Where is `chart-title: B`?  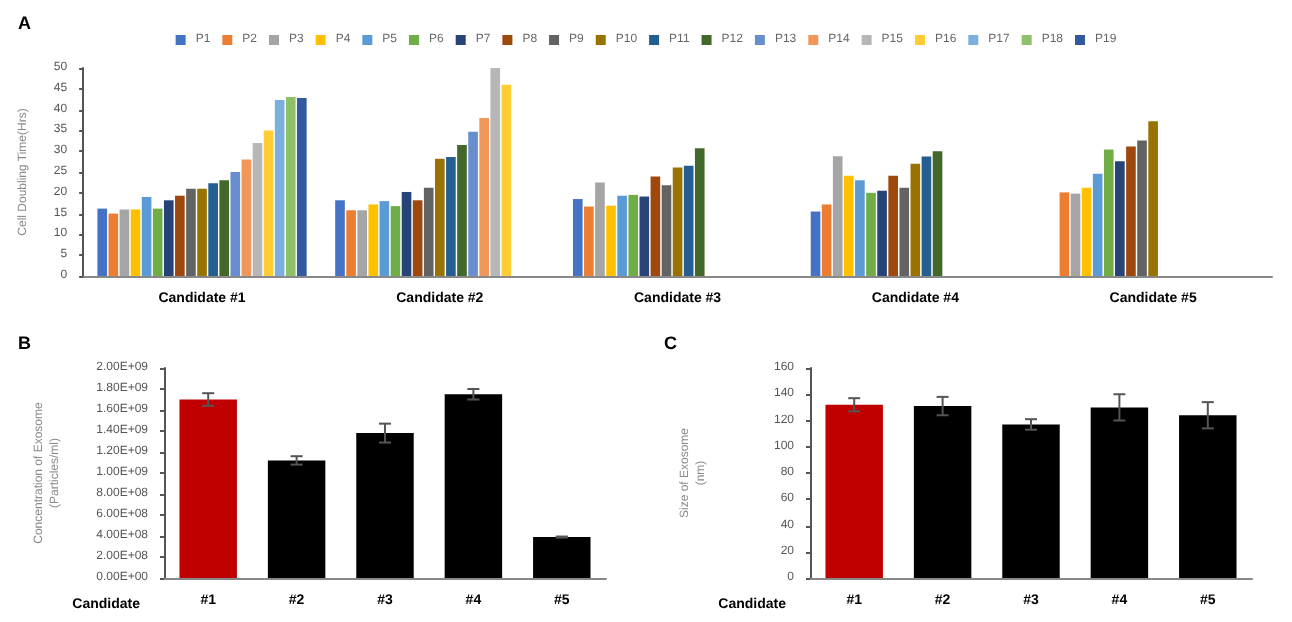
chart-title: B is located at coordinates (25, 343).